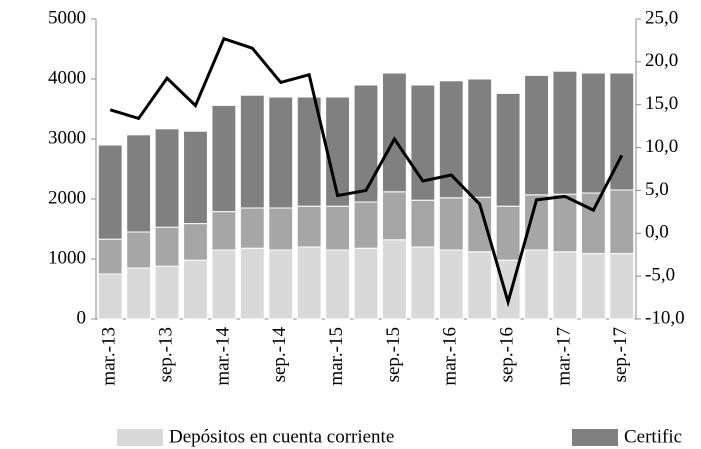 This screenshot has width=701, height=449. What do you see at coordinates (661, 103) in the screenshot?
I see `y2-tick-label: 15,0` at bounding box center [661, 103].